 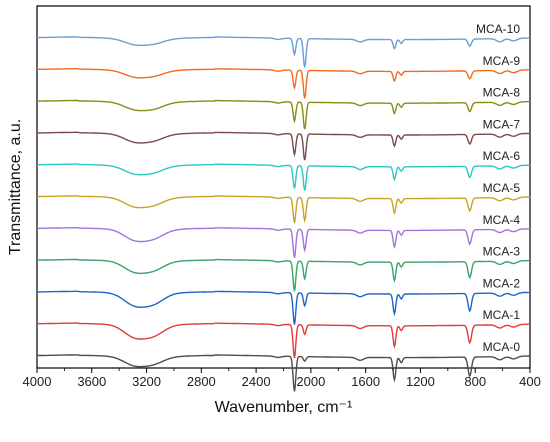 What do you see at coordinates (502, 252) in the screenshot?
I see `series-label-mca-3: MCA-3` at bounding box center [502, 252].